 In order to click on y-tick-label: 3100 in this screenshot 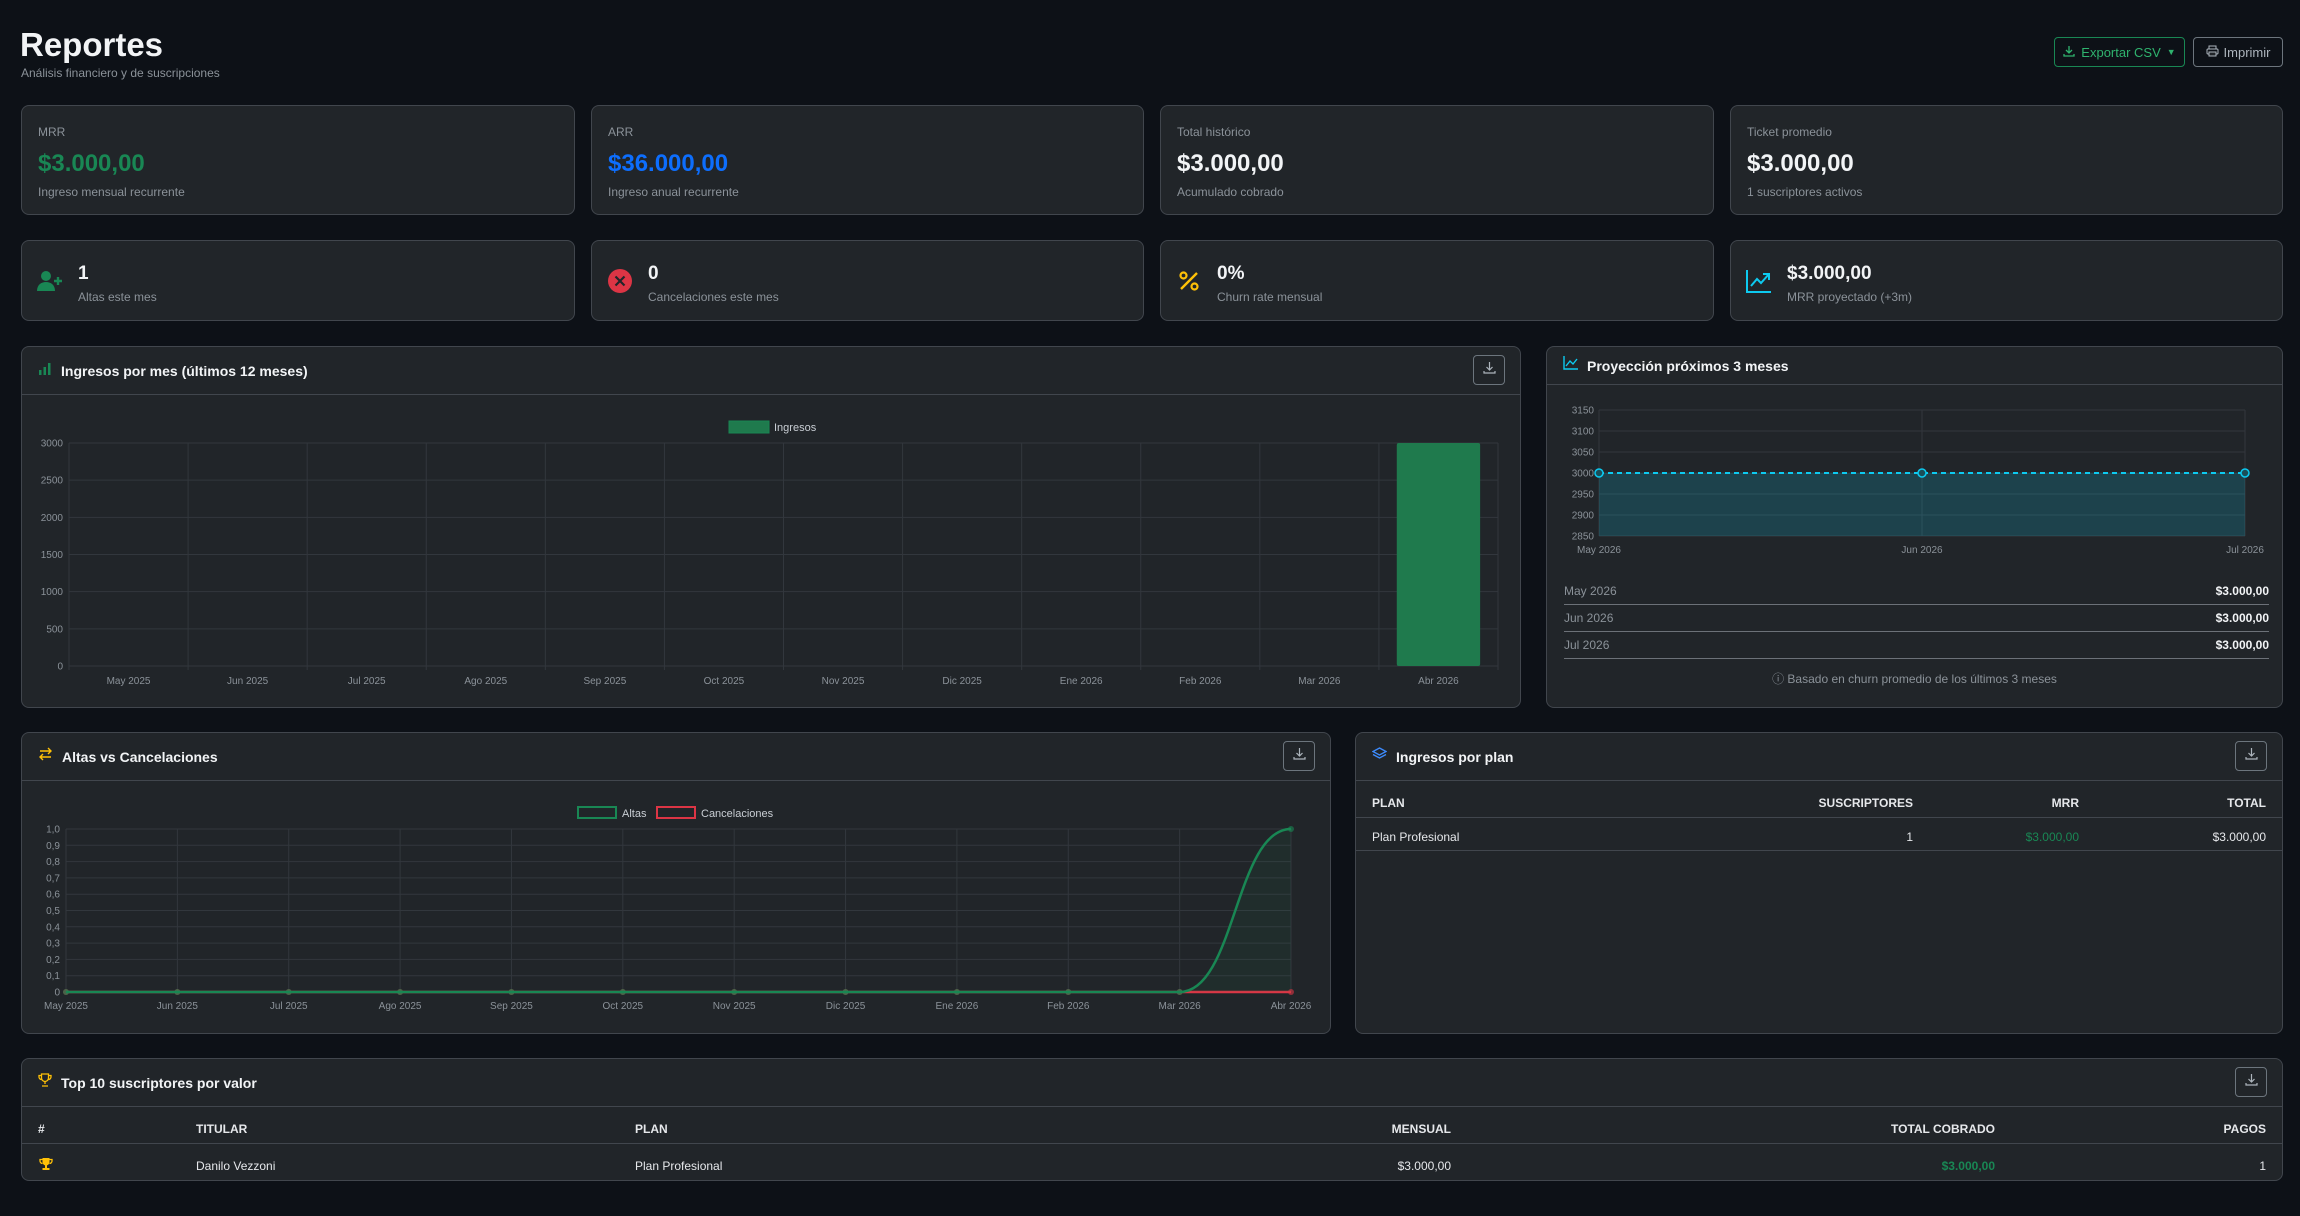, I will do `click(1583, 432)`.